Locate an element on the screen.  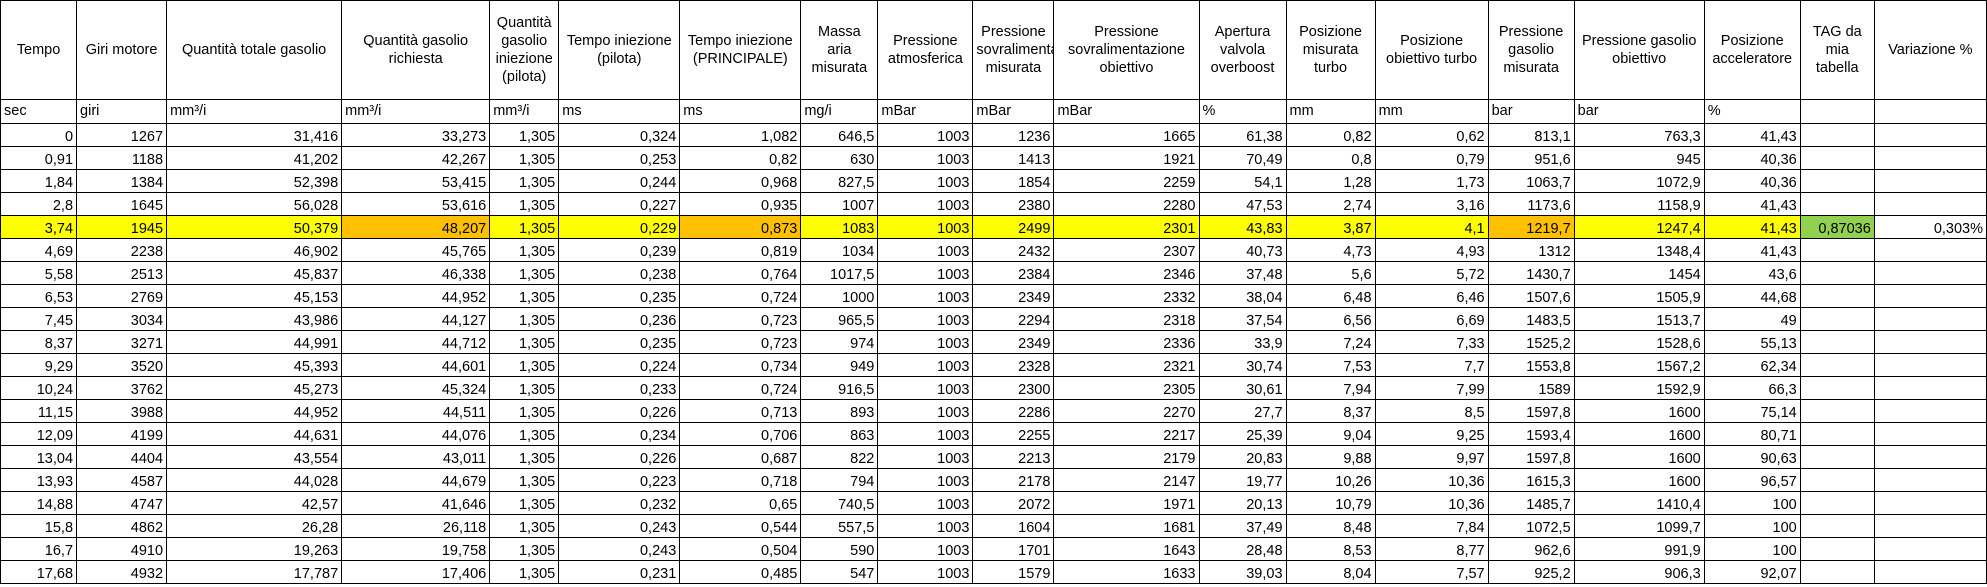
table-cell: 794 is located at coordinates (839, 480).